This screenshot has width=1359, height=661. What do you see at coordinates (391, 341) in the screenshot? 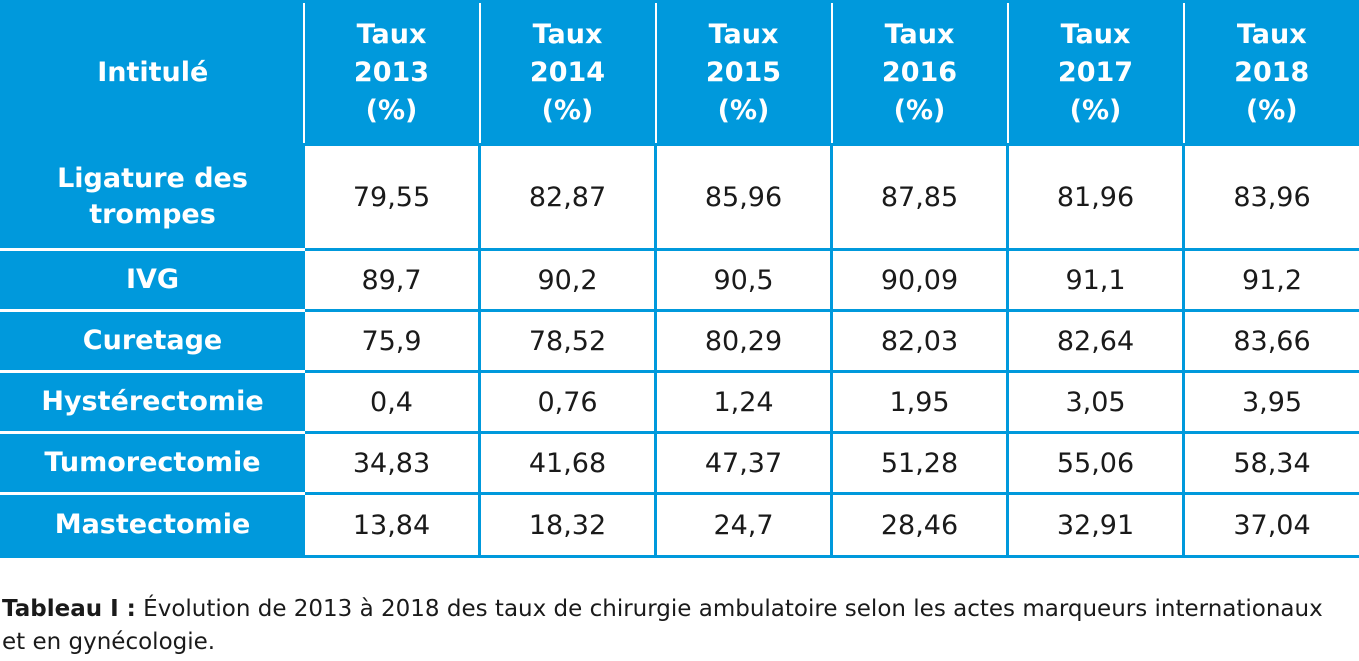
I see `table-cell: 75,9` at bounding box center [391, 341].